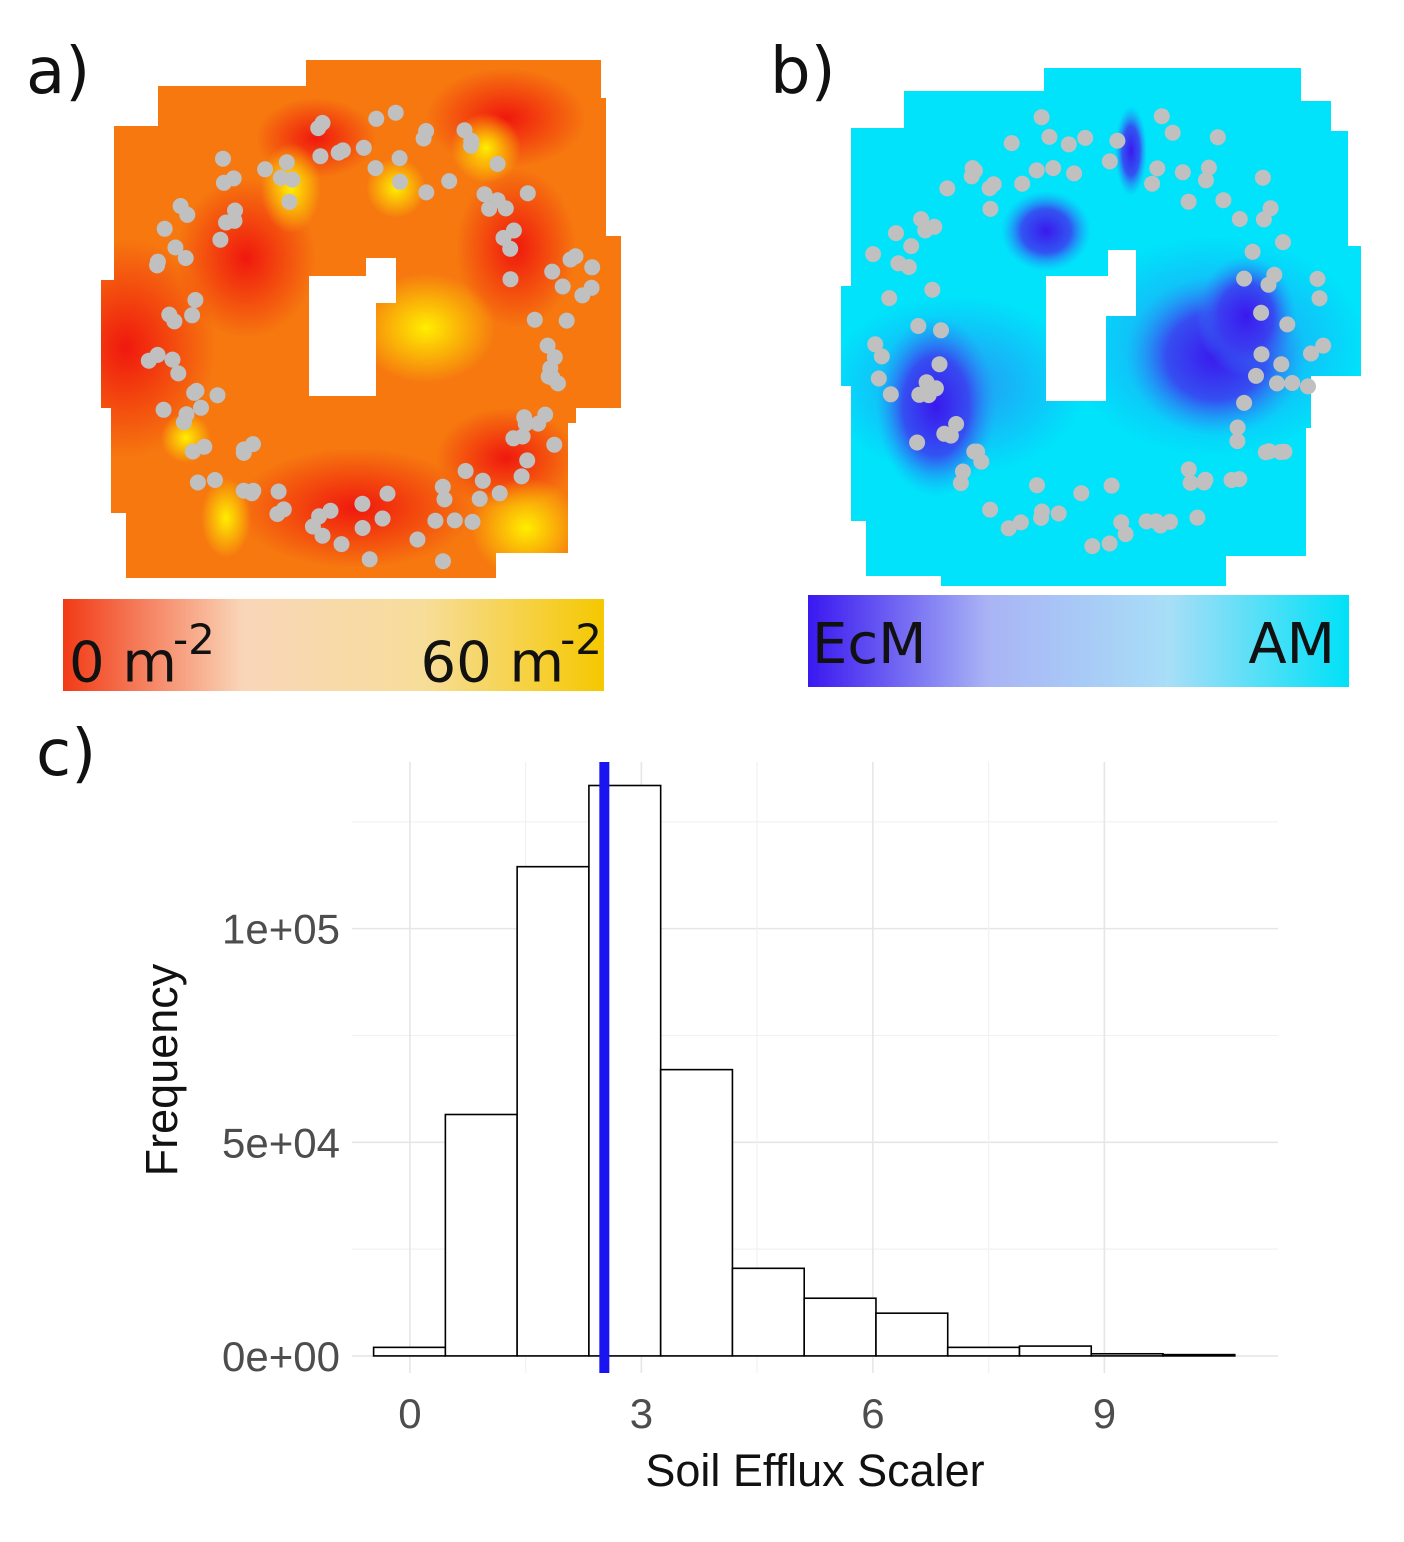  Describe the element at coordinates (361, 319) in the screenshot. I see `canopy-map` at that location.